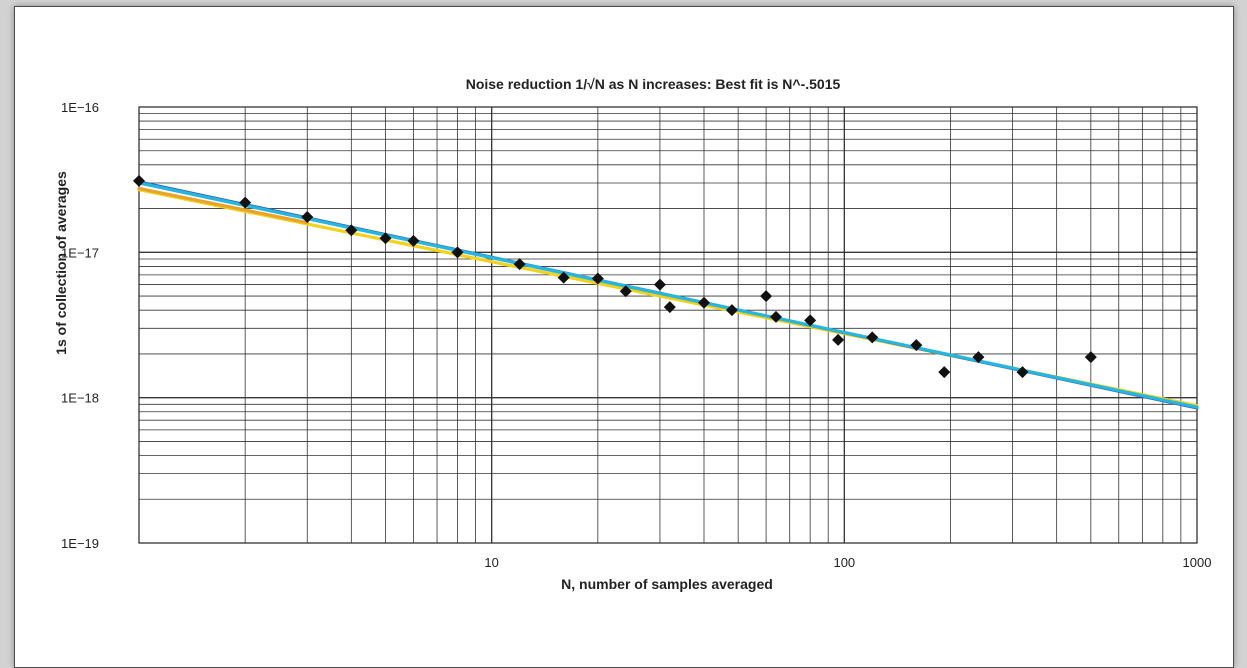  What do you see at coordinates (491, 562) in the screenshot?
I see `x-tick-label: 10` at bounding box center [491, 562].